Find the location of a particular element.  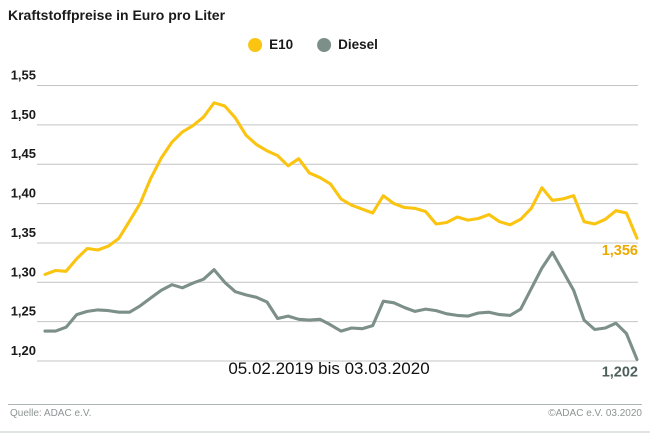

bottom-edge-line is located at coordinates (325, 432).